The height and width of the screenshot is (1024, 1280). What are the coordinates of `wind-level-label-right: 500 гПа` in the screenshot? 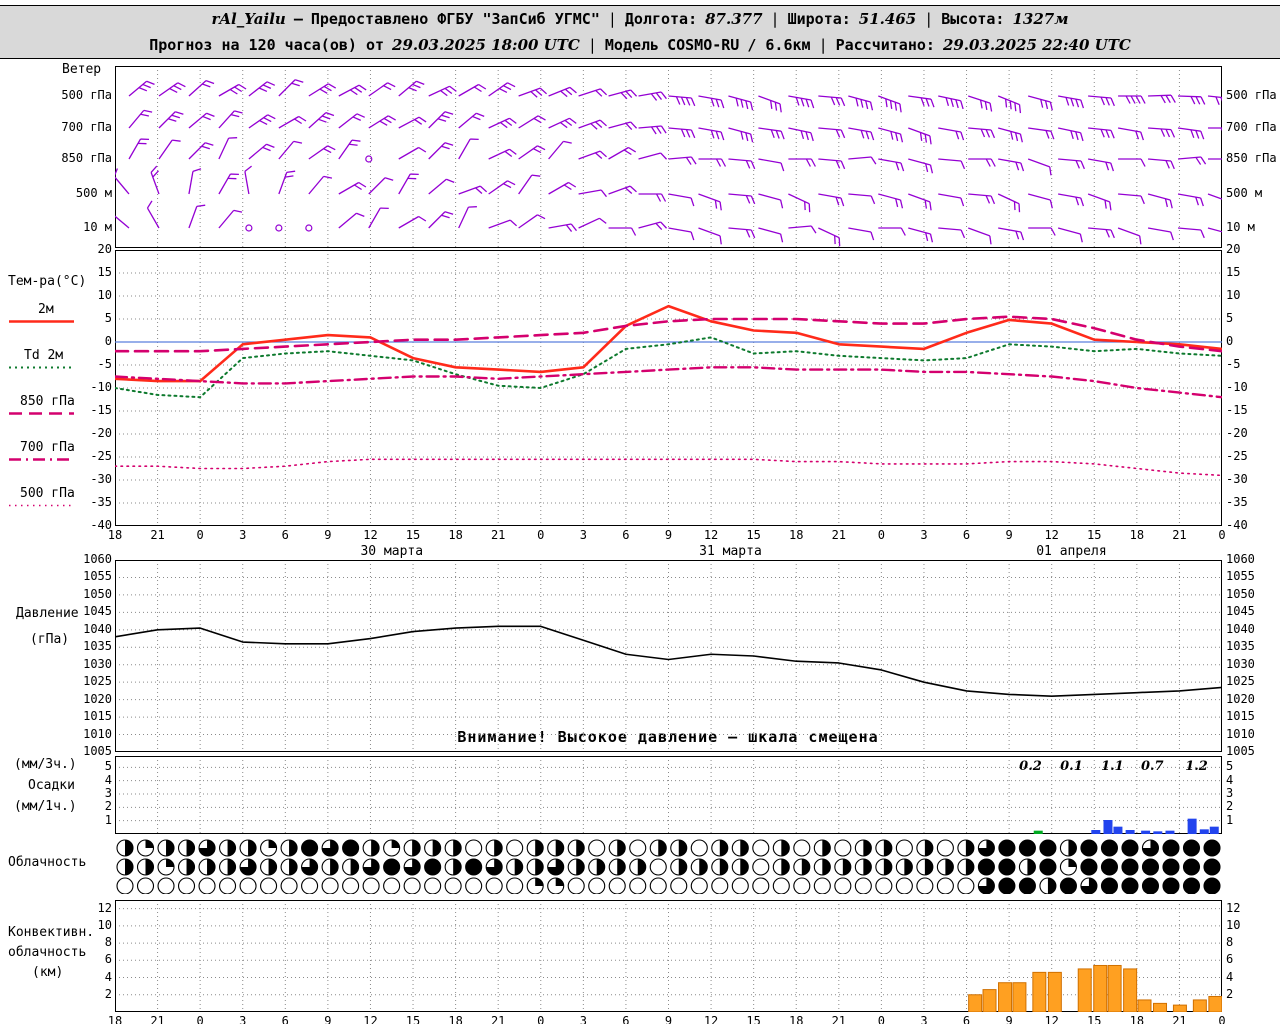 It's located at (1251, 95).